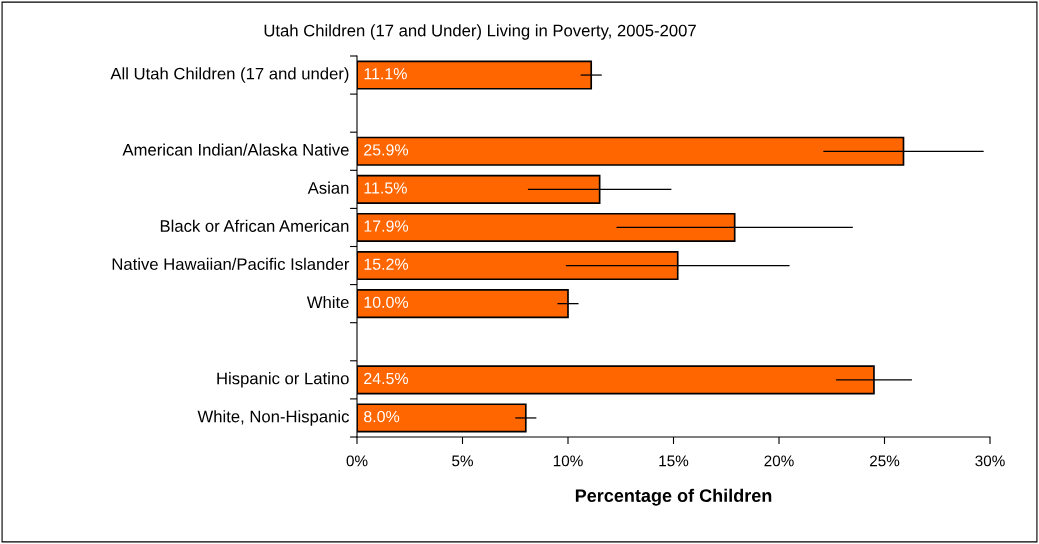  I want to click on x-tick-label: 15%, so click(674, 461).